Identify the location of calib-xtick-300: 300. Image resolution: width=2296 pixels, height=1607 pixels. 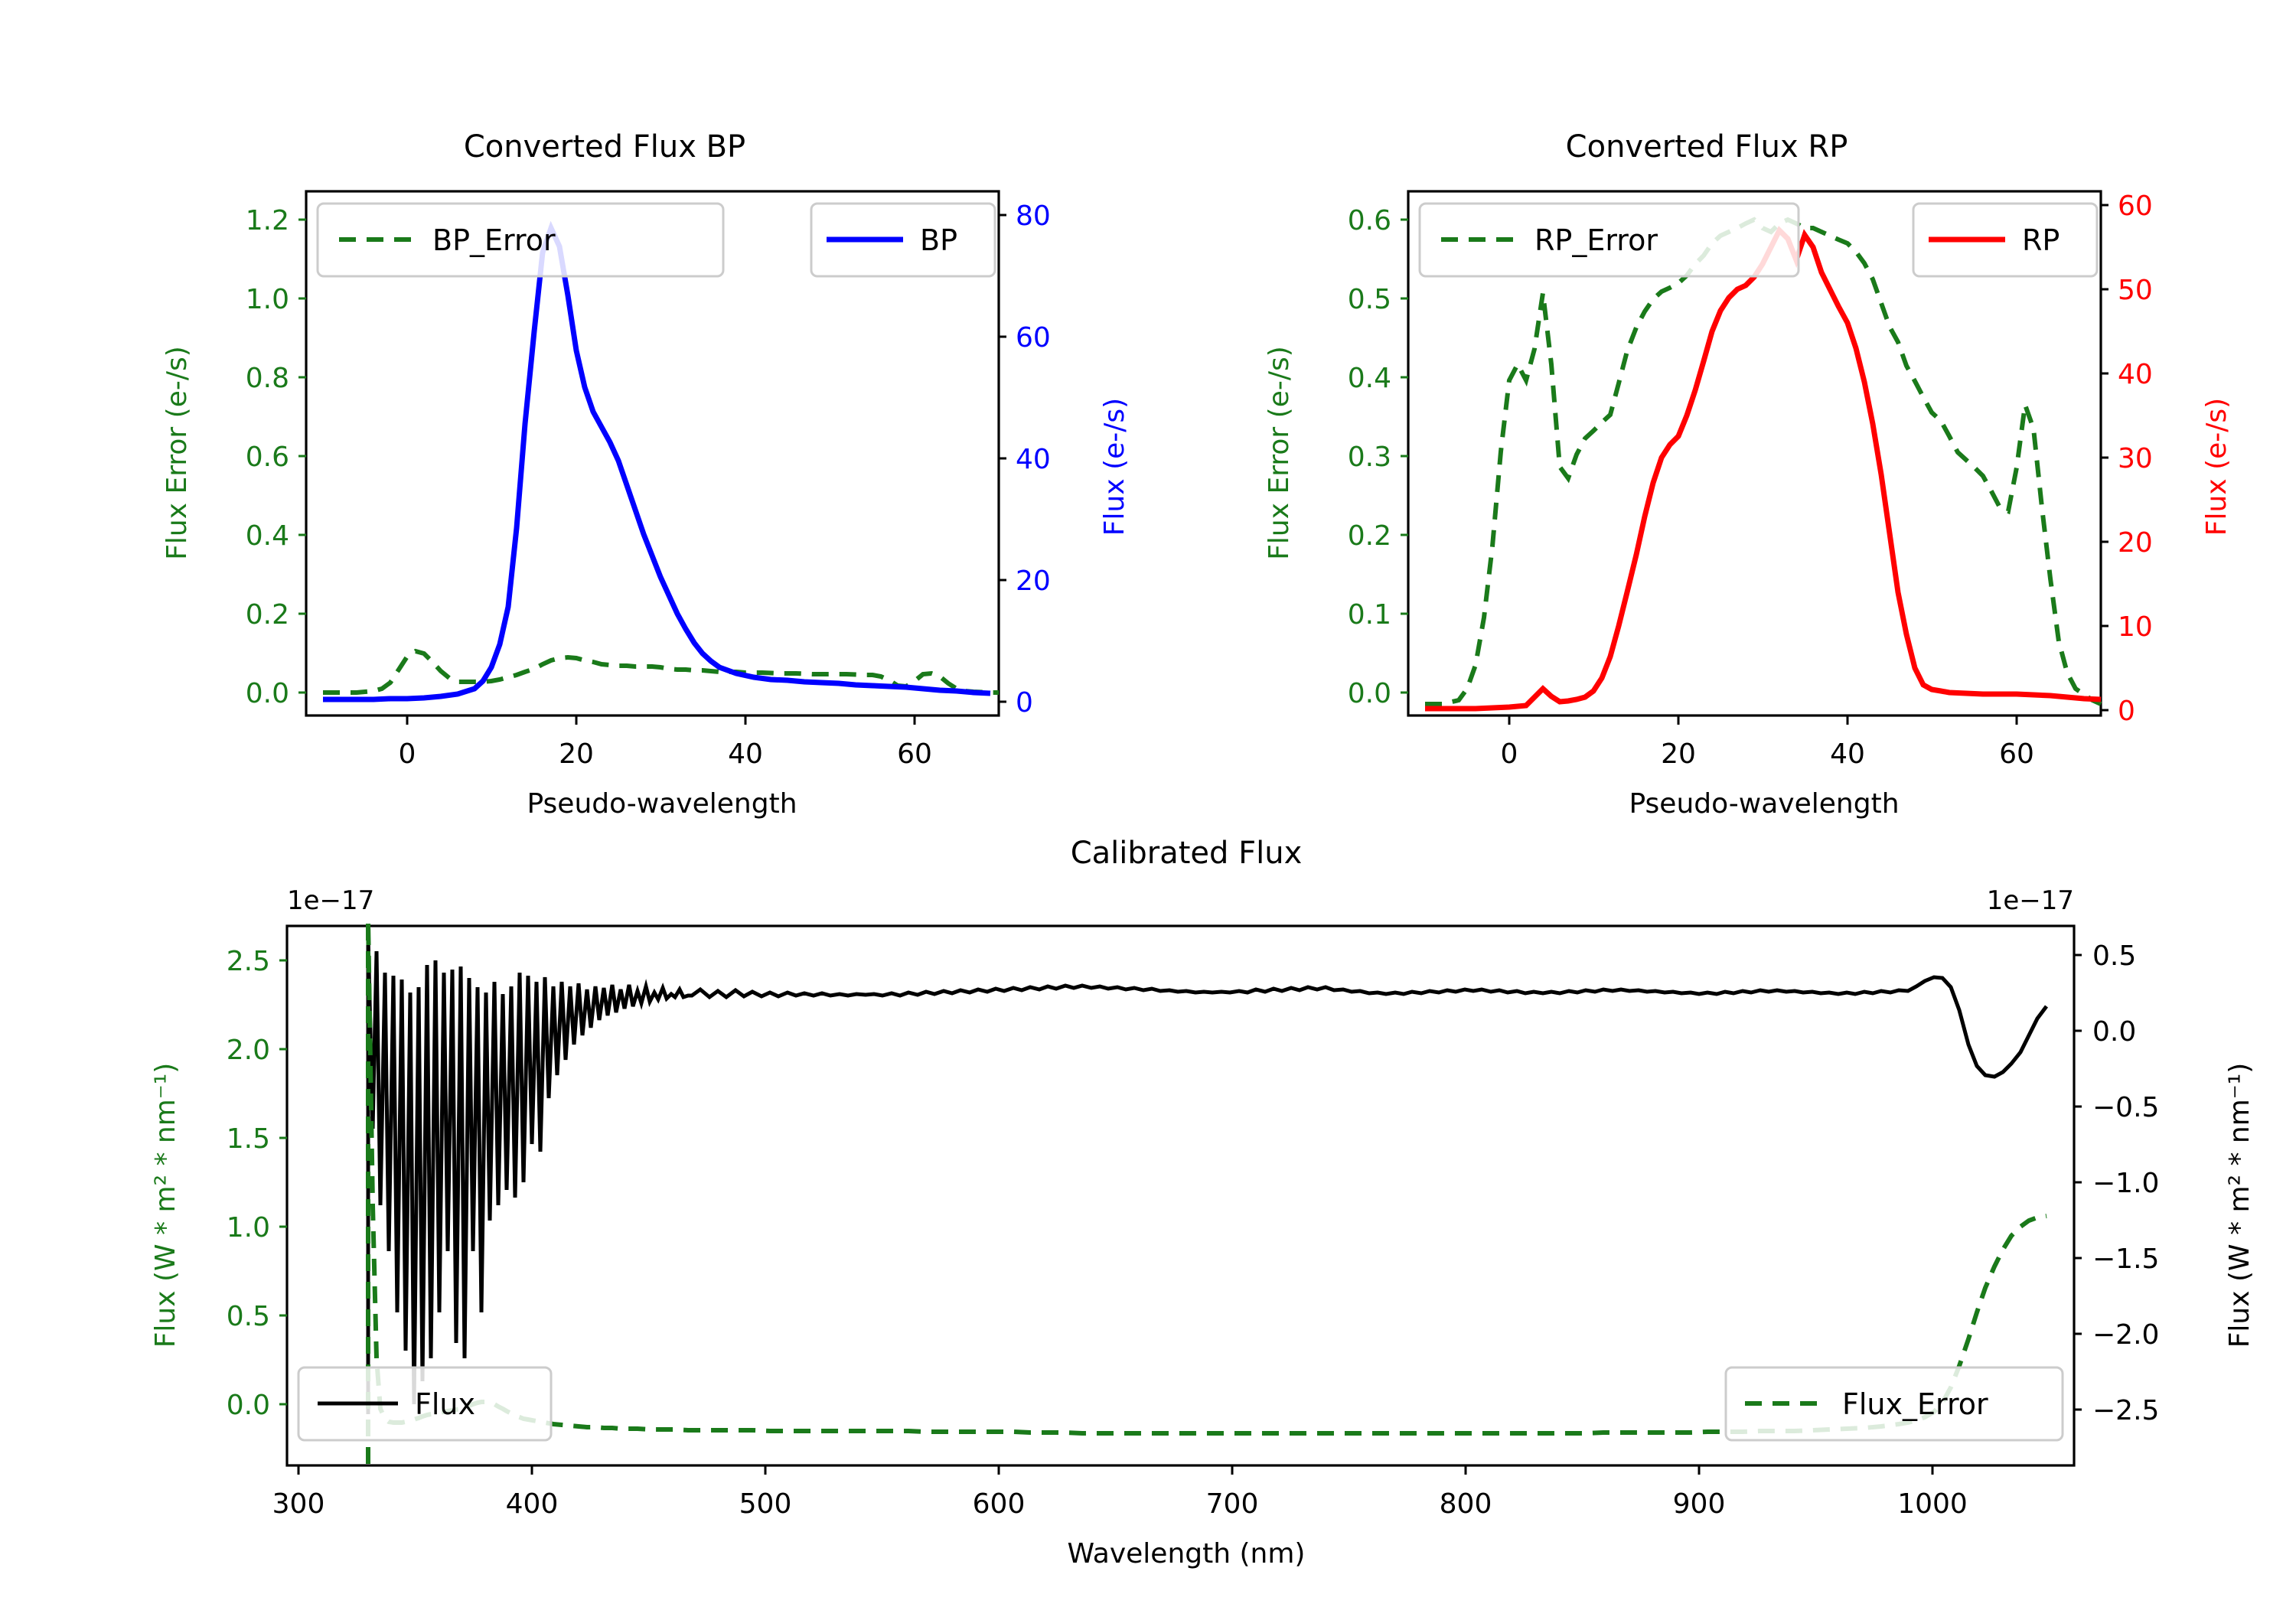
(298, 1504).